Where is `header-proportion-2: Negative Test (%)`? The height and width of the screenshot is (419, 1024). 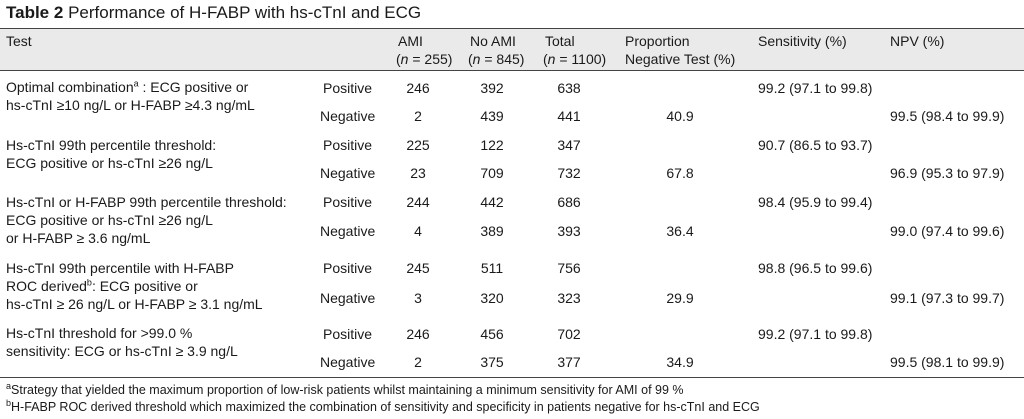
header-proportion-2: Negative Test (%) is located at coordinates (680, 59).